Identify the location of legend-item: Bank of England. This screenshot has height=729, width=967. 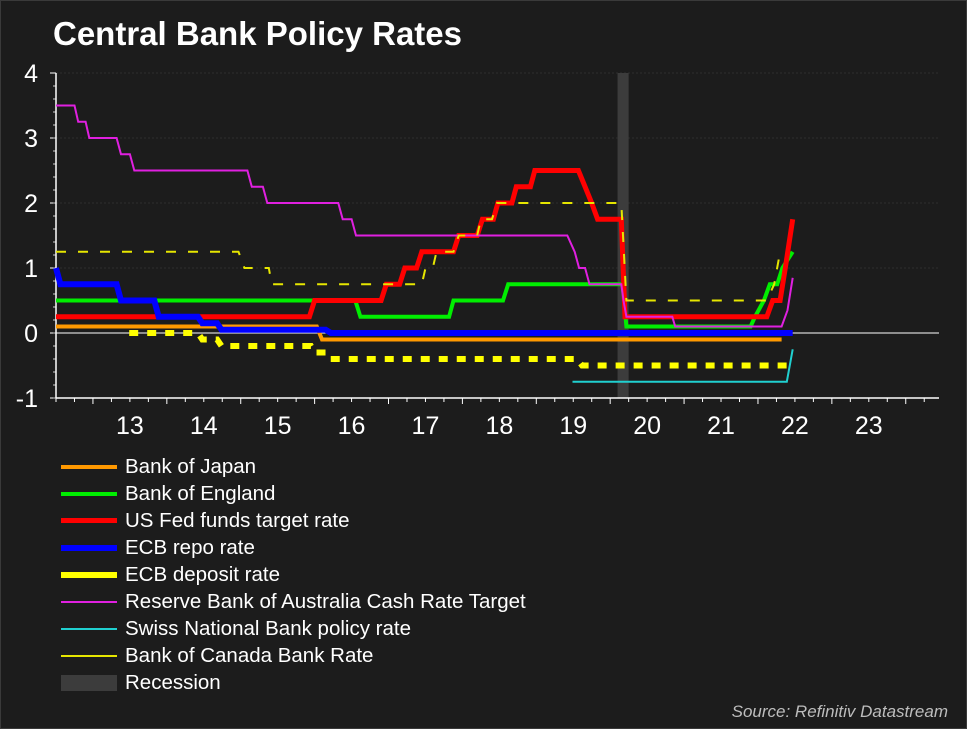
(293, 493).